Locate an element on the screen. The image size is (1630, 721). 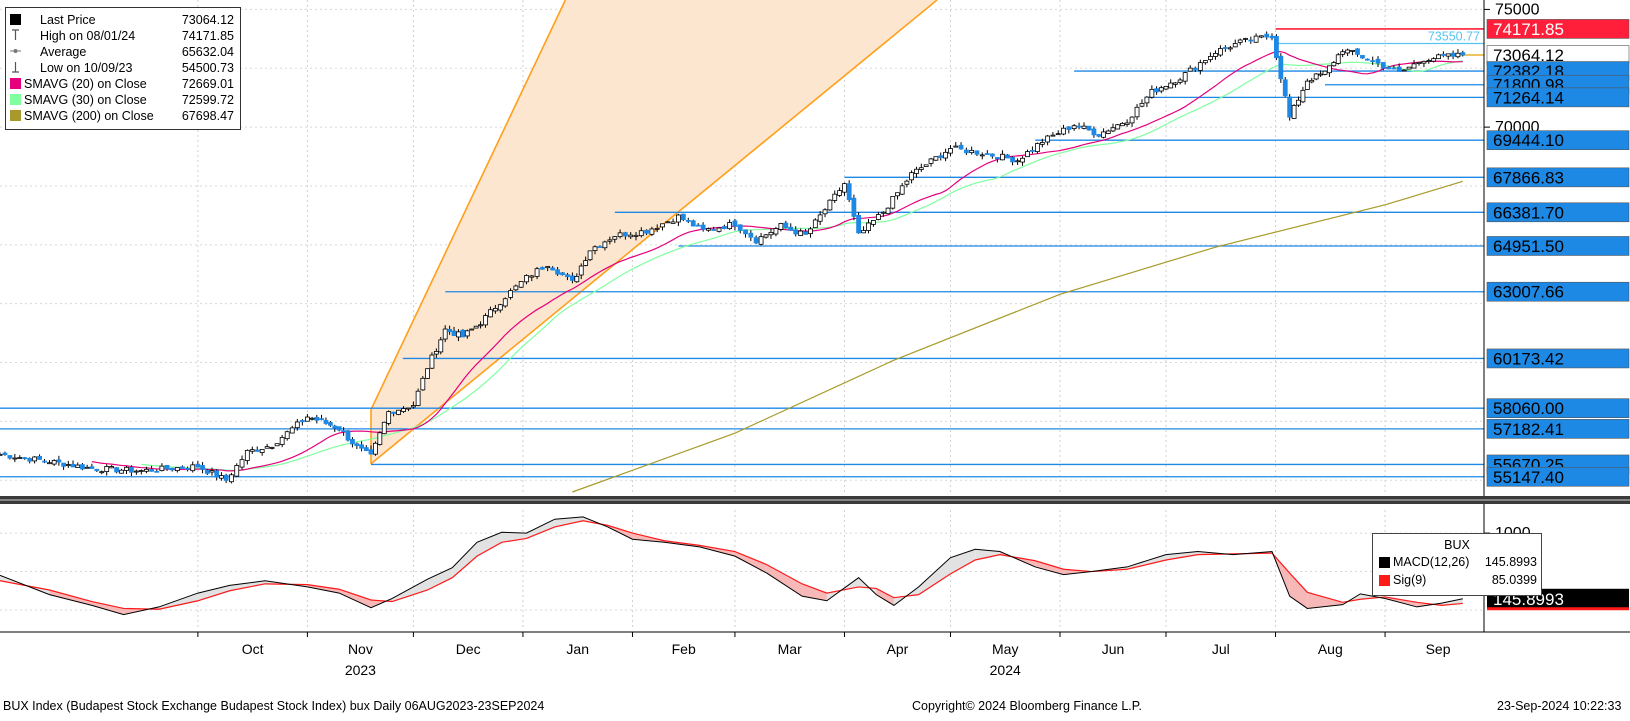
macd-legend: BUX MACD(12,26) 145.8993 Sig(9) 85.0399 is located at coordinates (1457, 564).